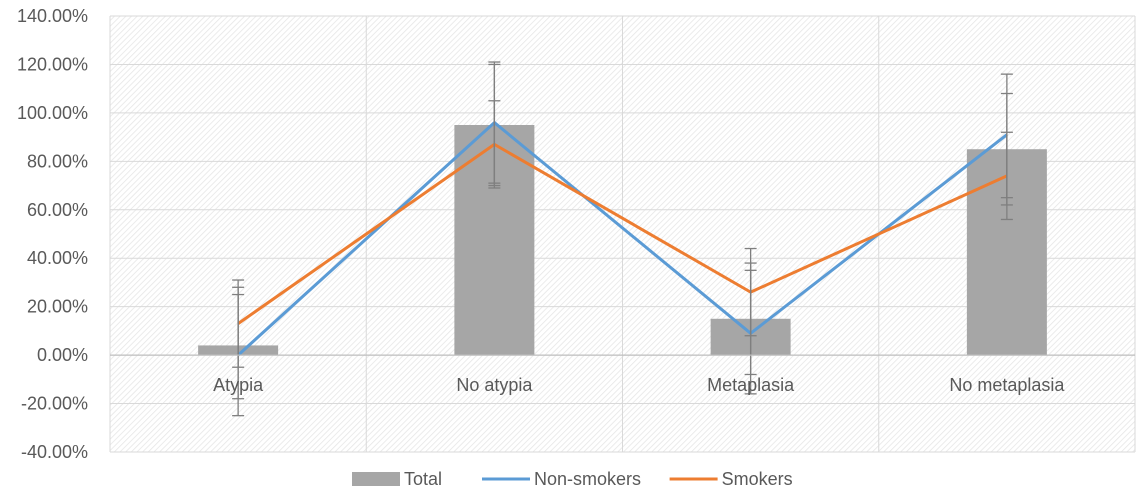 This screenshot has height=490, width=1140. Describe the element at coordinates (54, 452) in the screenshot. I see `y-tick-label: -40.00%` at that location.